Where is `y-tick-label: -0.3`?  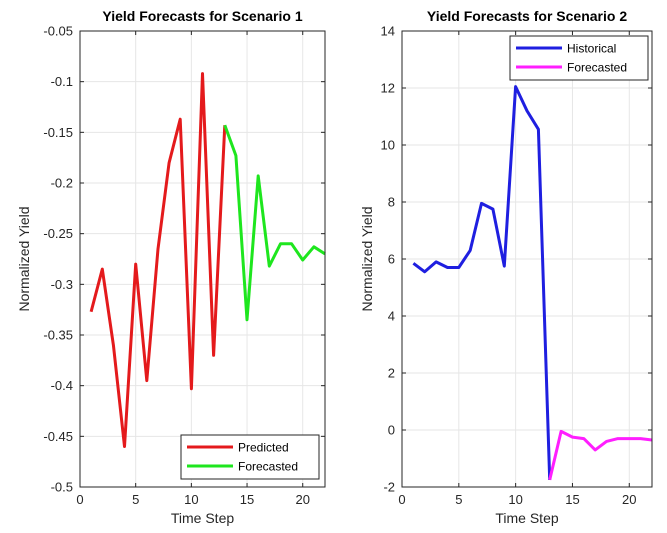 y-tick-label: -0.3 is located at coordinates (62, 284).